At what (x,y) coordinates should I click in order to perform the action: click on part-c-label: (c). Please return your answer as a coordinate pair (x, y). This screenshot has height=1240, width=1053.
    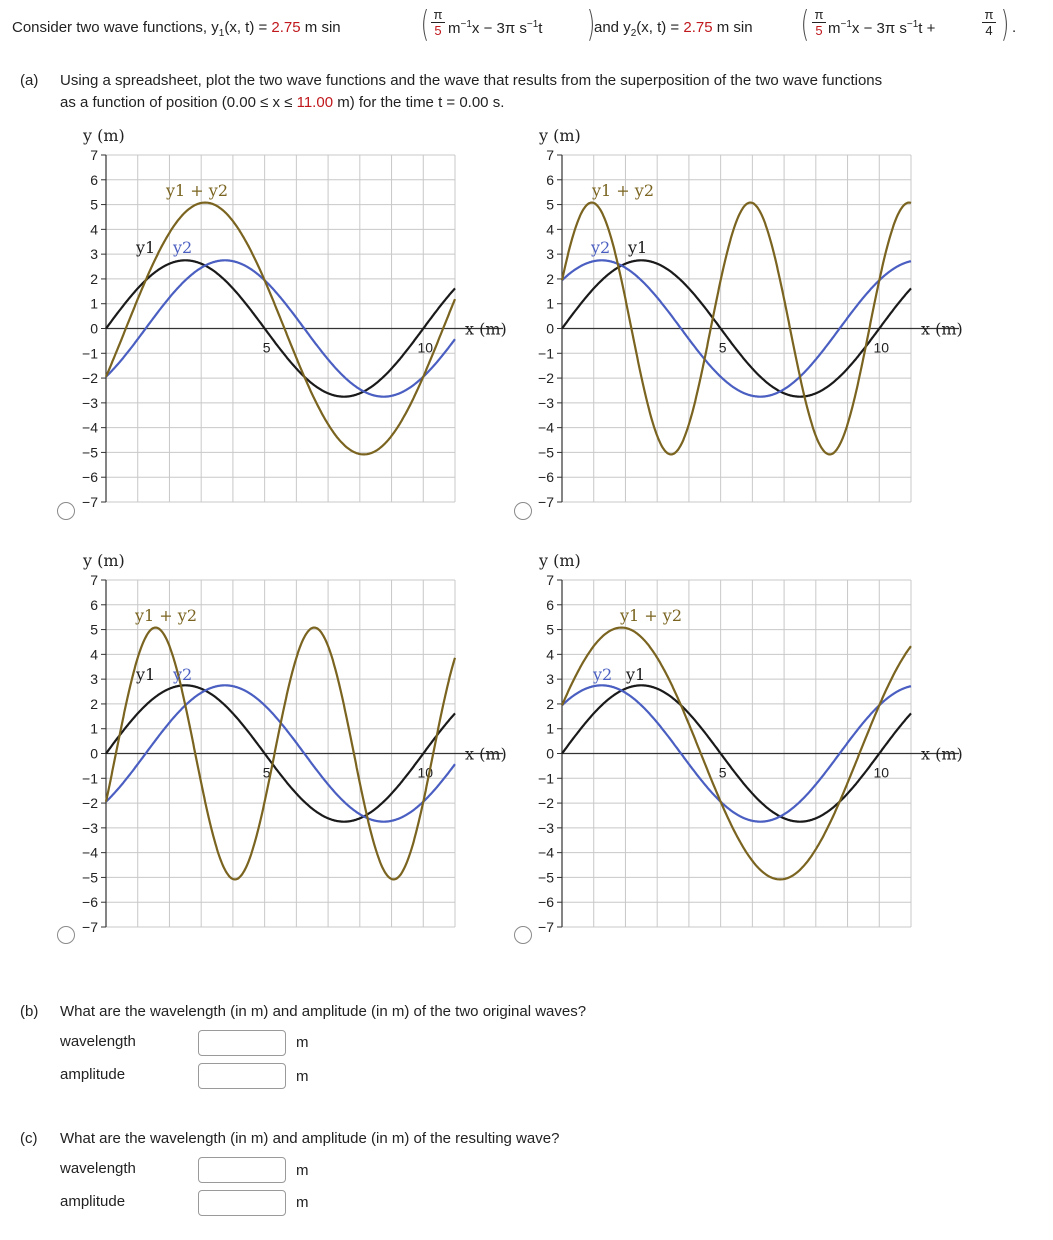
    Looking at the image, I should click on (29, 1138).